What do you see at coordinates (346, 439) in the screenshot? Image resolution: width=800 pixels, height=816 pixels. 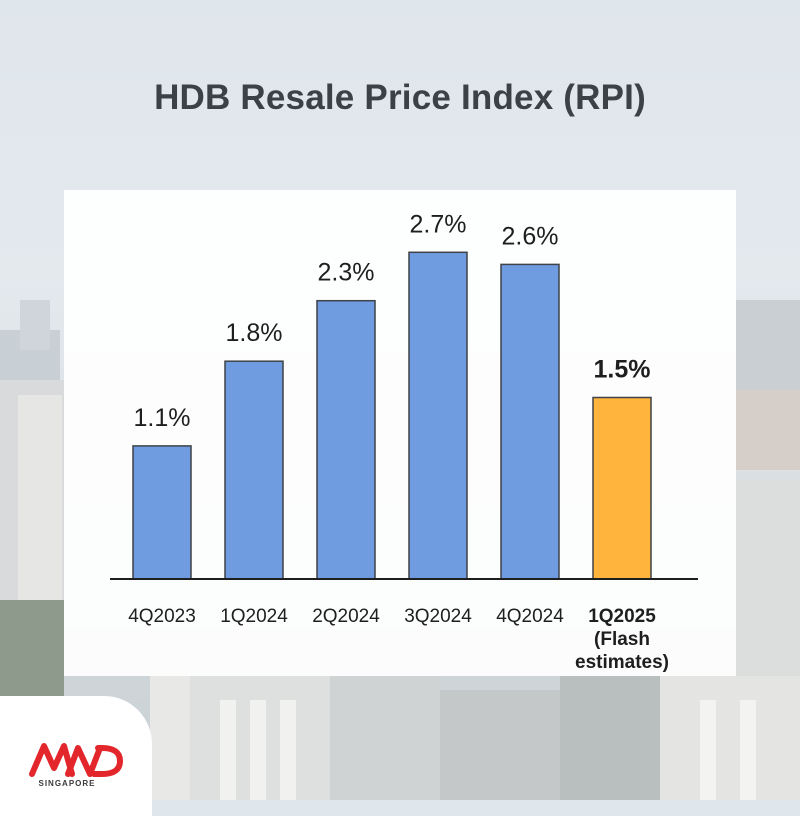 I see `bar-2Q2024` at bounding box center [346, 439].